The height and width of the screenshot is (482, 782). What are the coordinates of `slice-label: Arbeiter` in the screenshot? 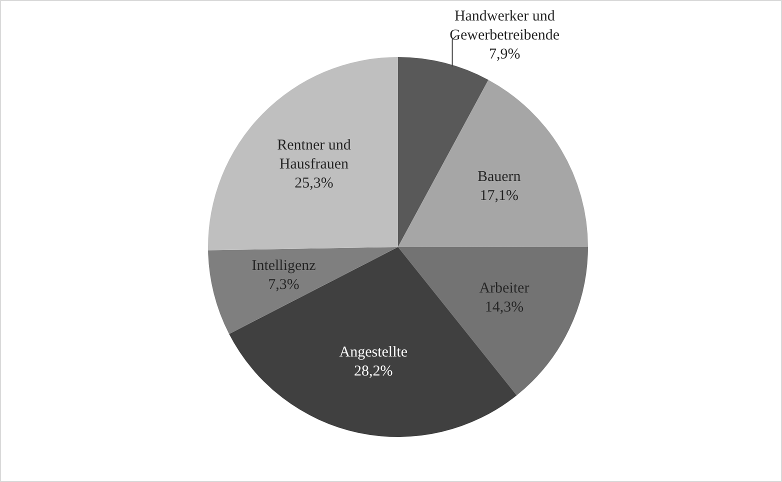 It's located at (504, 288).